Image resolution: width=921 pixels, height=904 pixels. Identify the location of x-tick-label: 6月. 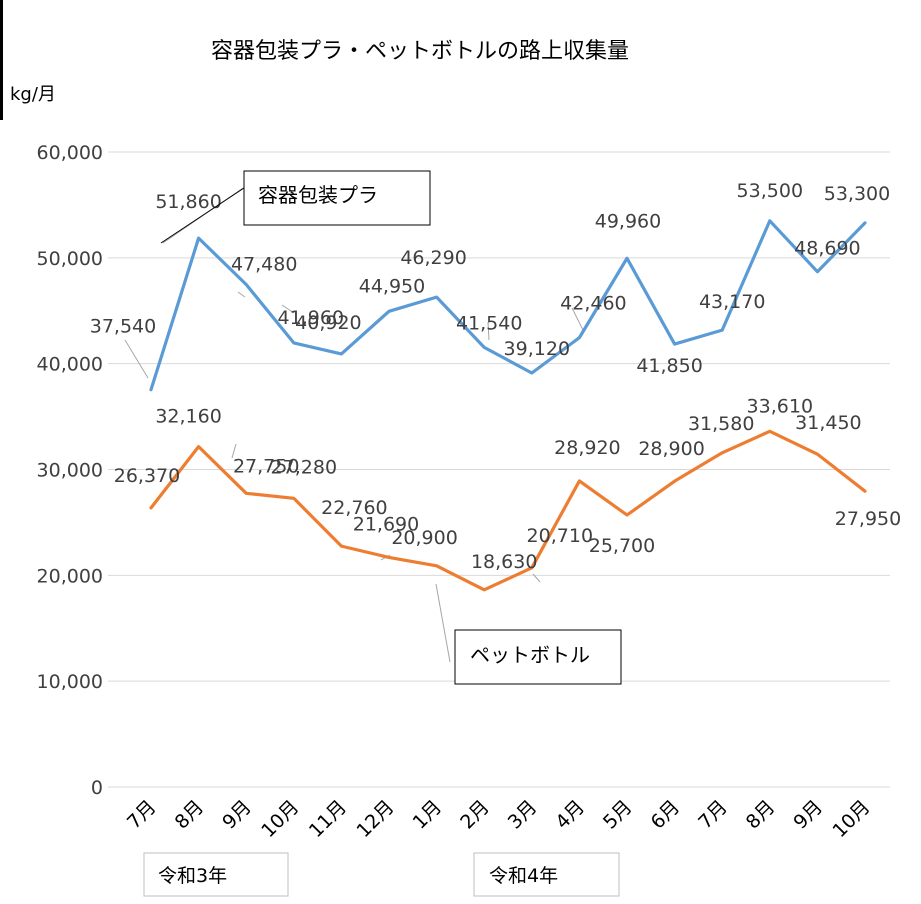
(666, 815).